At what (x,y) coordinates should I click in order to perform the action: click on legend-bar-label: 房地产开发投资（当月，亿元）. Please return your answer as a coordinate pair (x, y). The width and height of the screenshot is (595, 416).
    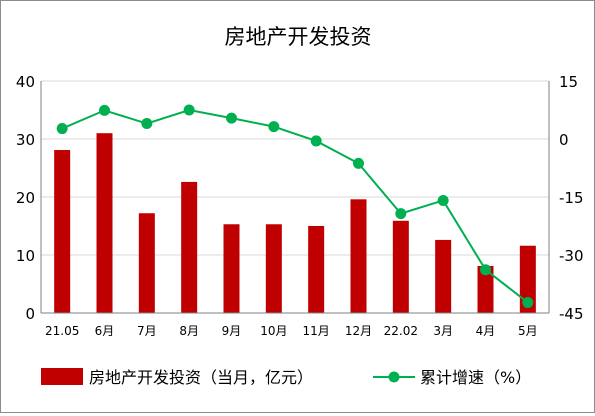
    Looking at the image, I should click on (201, 377).